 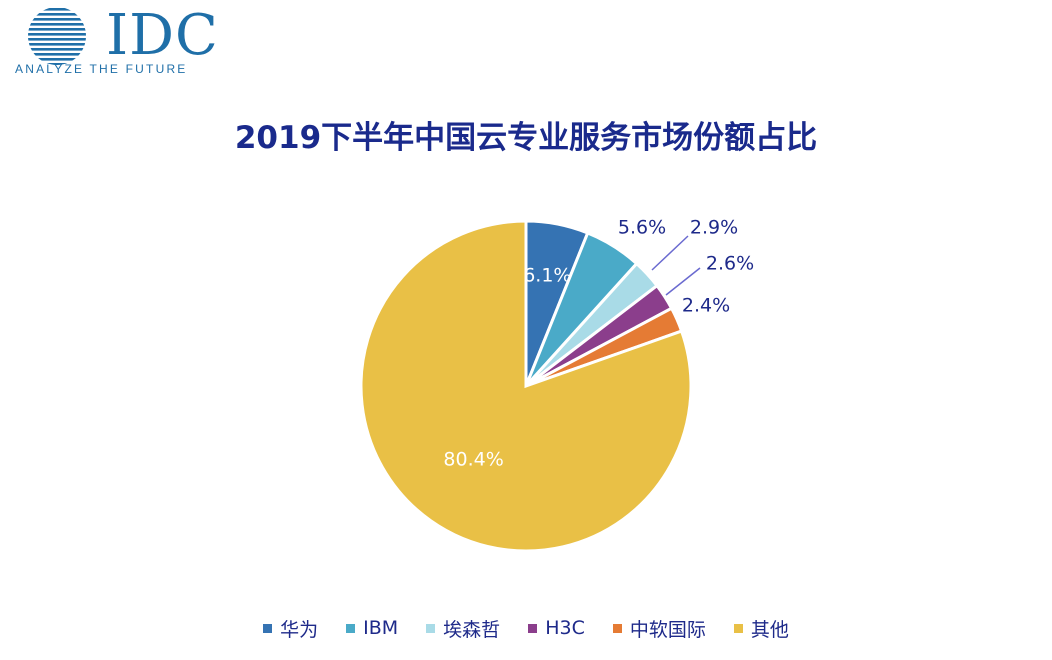 What do you see at coordinates (769, 629) in the screenshot?
I see `legend-label: 其他` at bounding box center [769, 629].